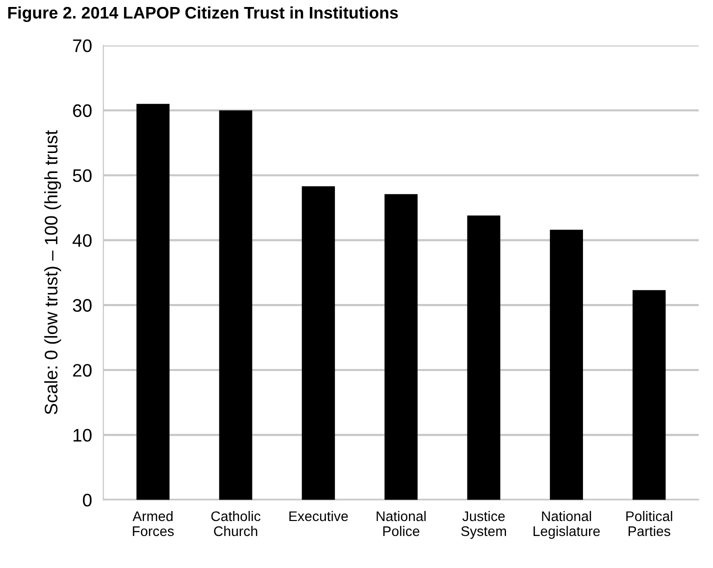  Describe the element at coordinates (153, 523) in the screenshot. I see `x-tick-label: Armed Forces` at that location.